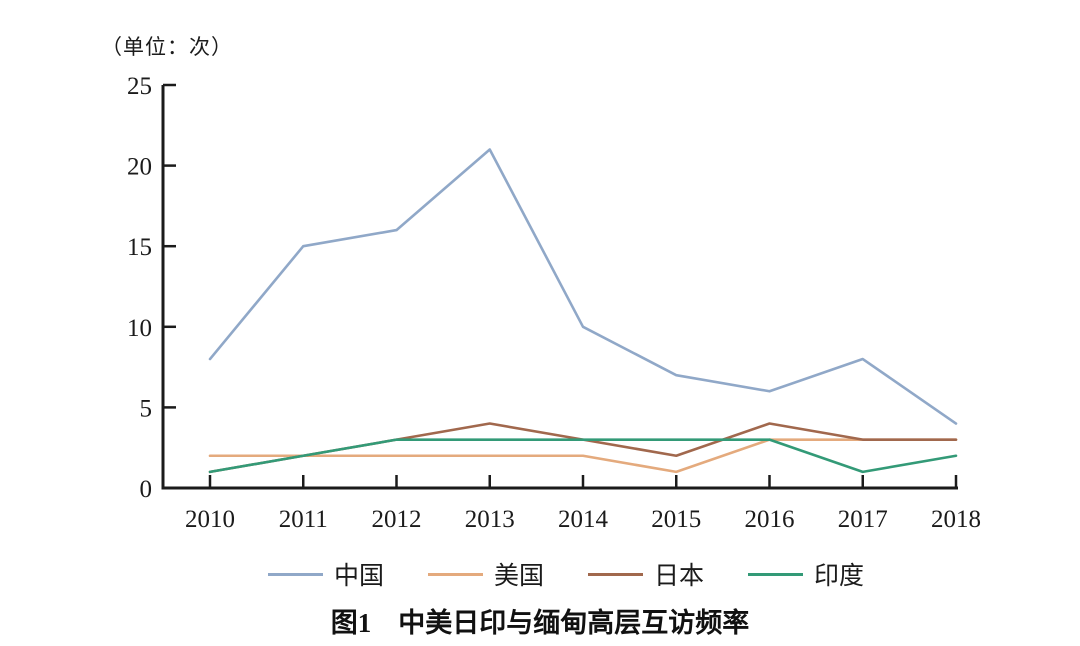  I want to click on legend-label-usa: 美国, so click(518, 576).